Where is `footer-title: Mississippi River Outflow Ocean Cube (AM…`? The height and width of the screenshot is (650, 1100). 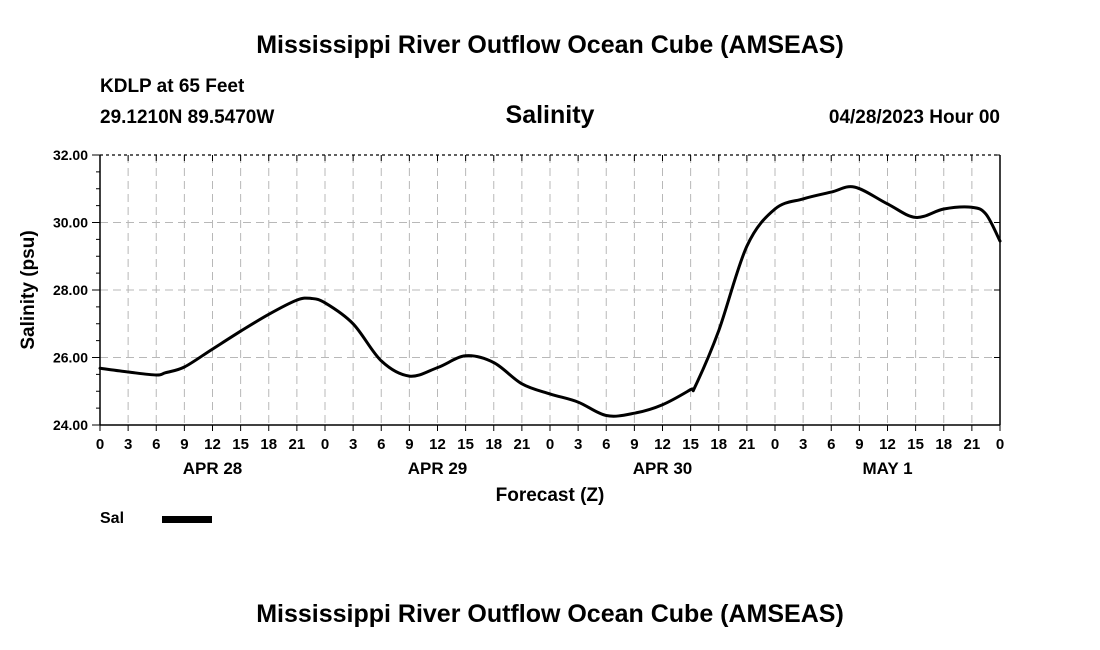
footer-title: Mississippi River Outflow Ocean Cube (AM… is located at coordinates (550, 614).